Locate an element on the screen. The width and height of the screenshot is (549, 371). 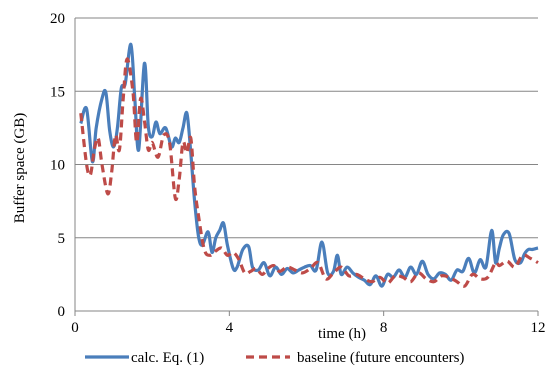
y-tick-labels: 0 5 10 15 20 is located at coordinates (57, 165).